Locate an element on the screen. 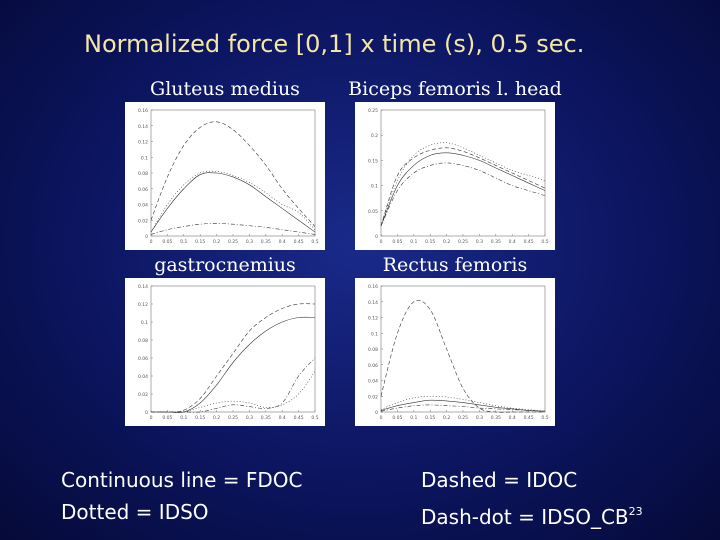  y-tick-label: 0.15 is located at coordinates (373, 161).